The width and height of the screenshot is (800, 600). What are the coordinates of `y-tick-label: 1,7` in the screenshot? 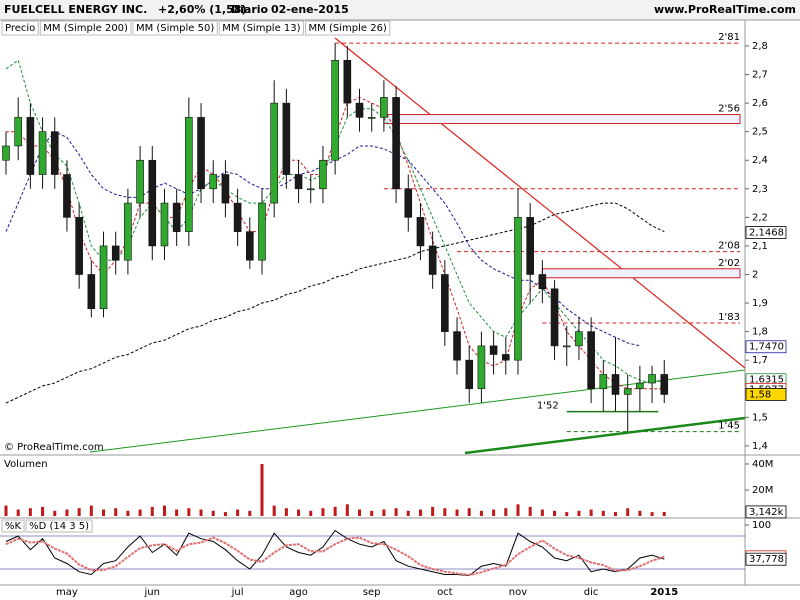 It's located at (760, 360).